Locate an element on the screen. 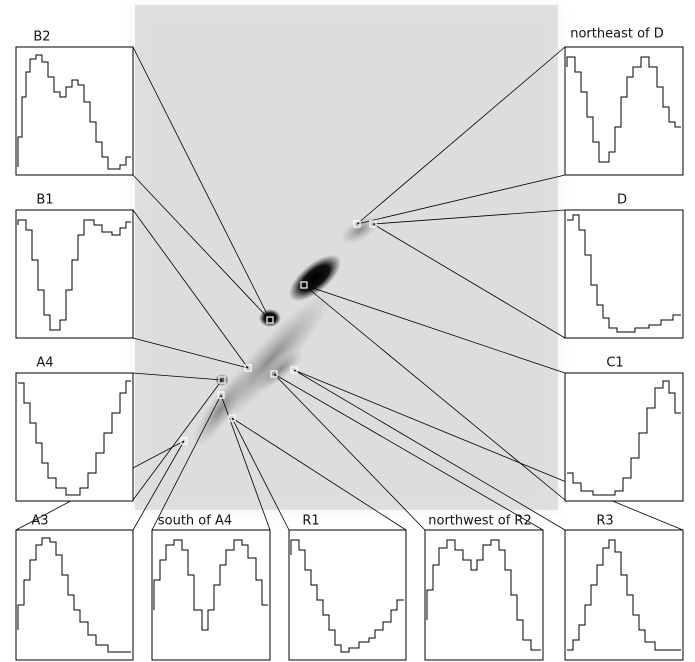 The width and height of the screenshot is (695, 662). panel: B2 is located at coordinates (74, 103).